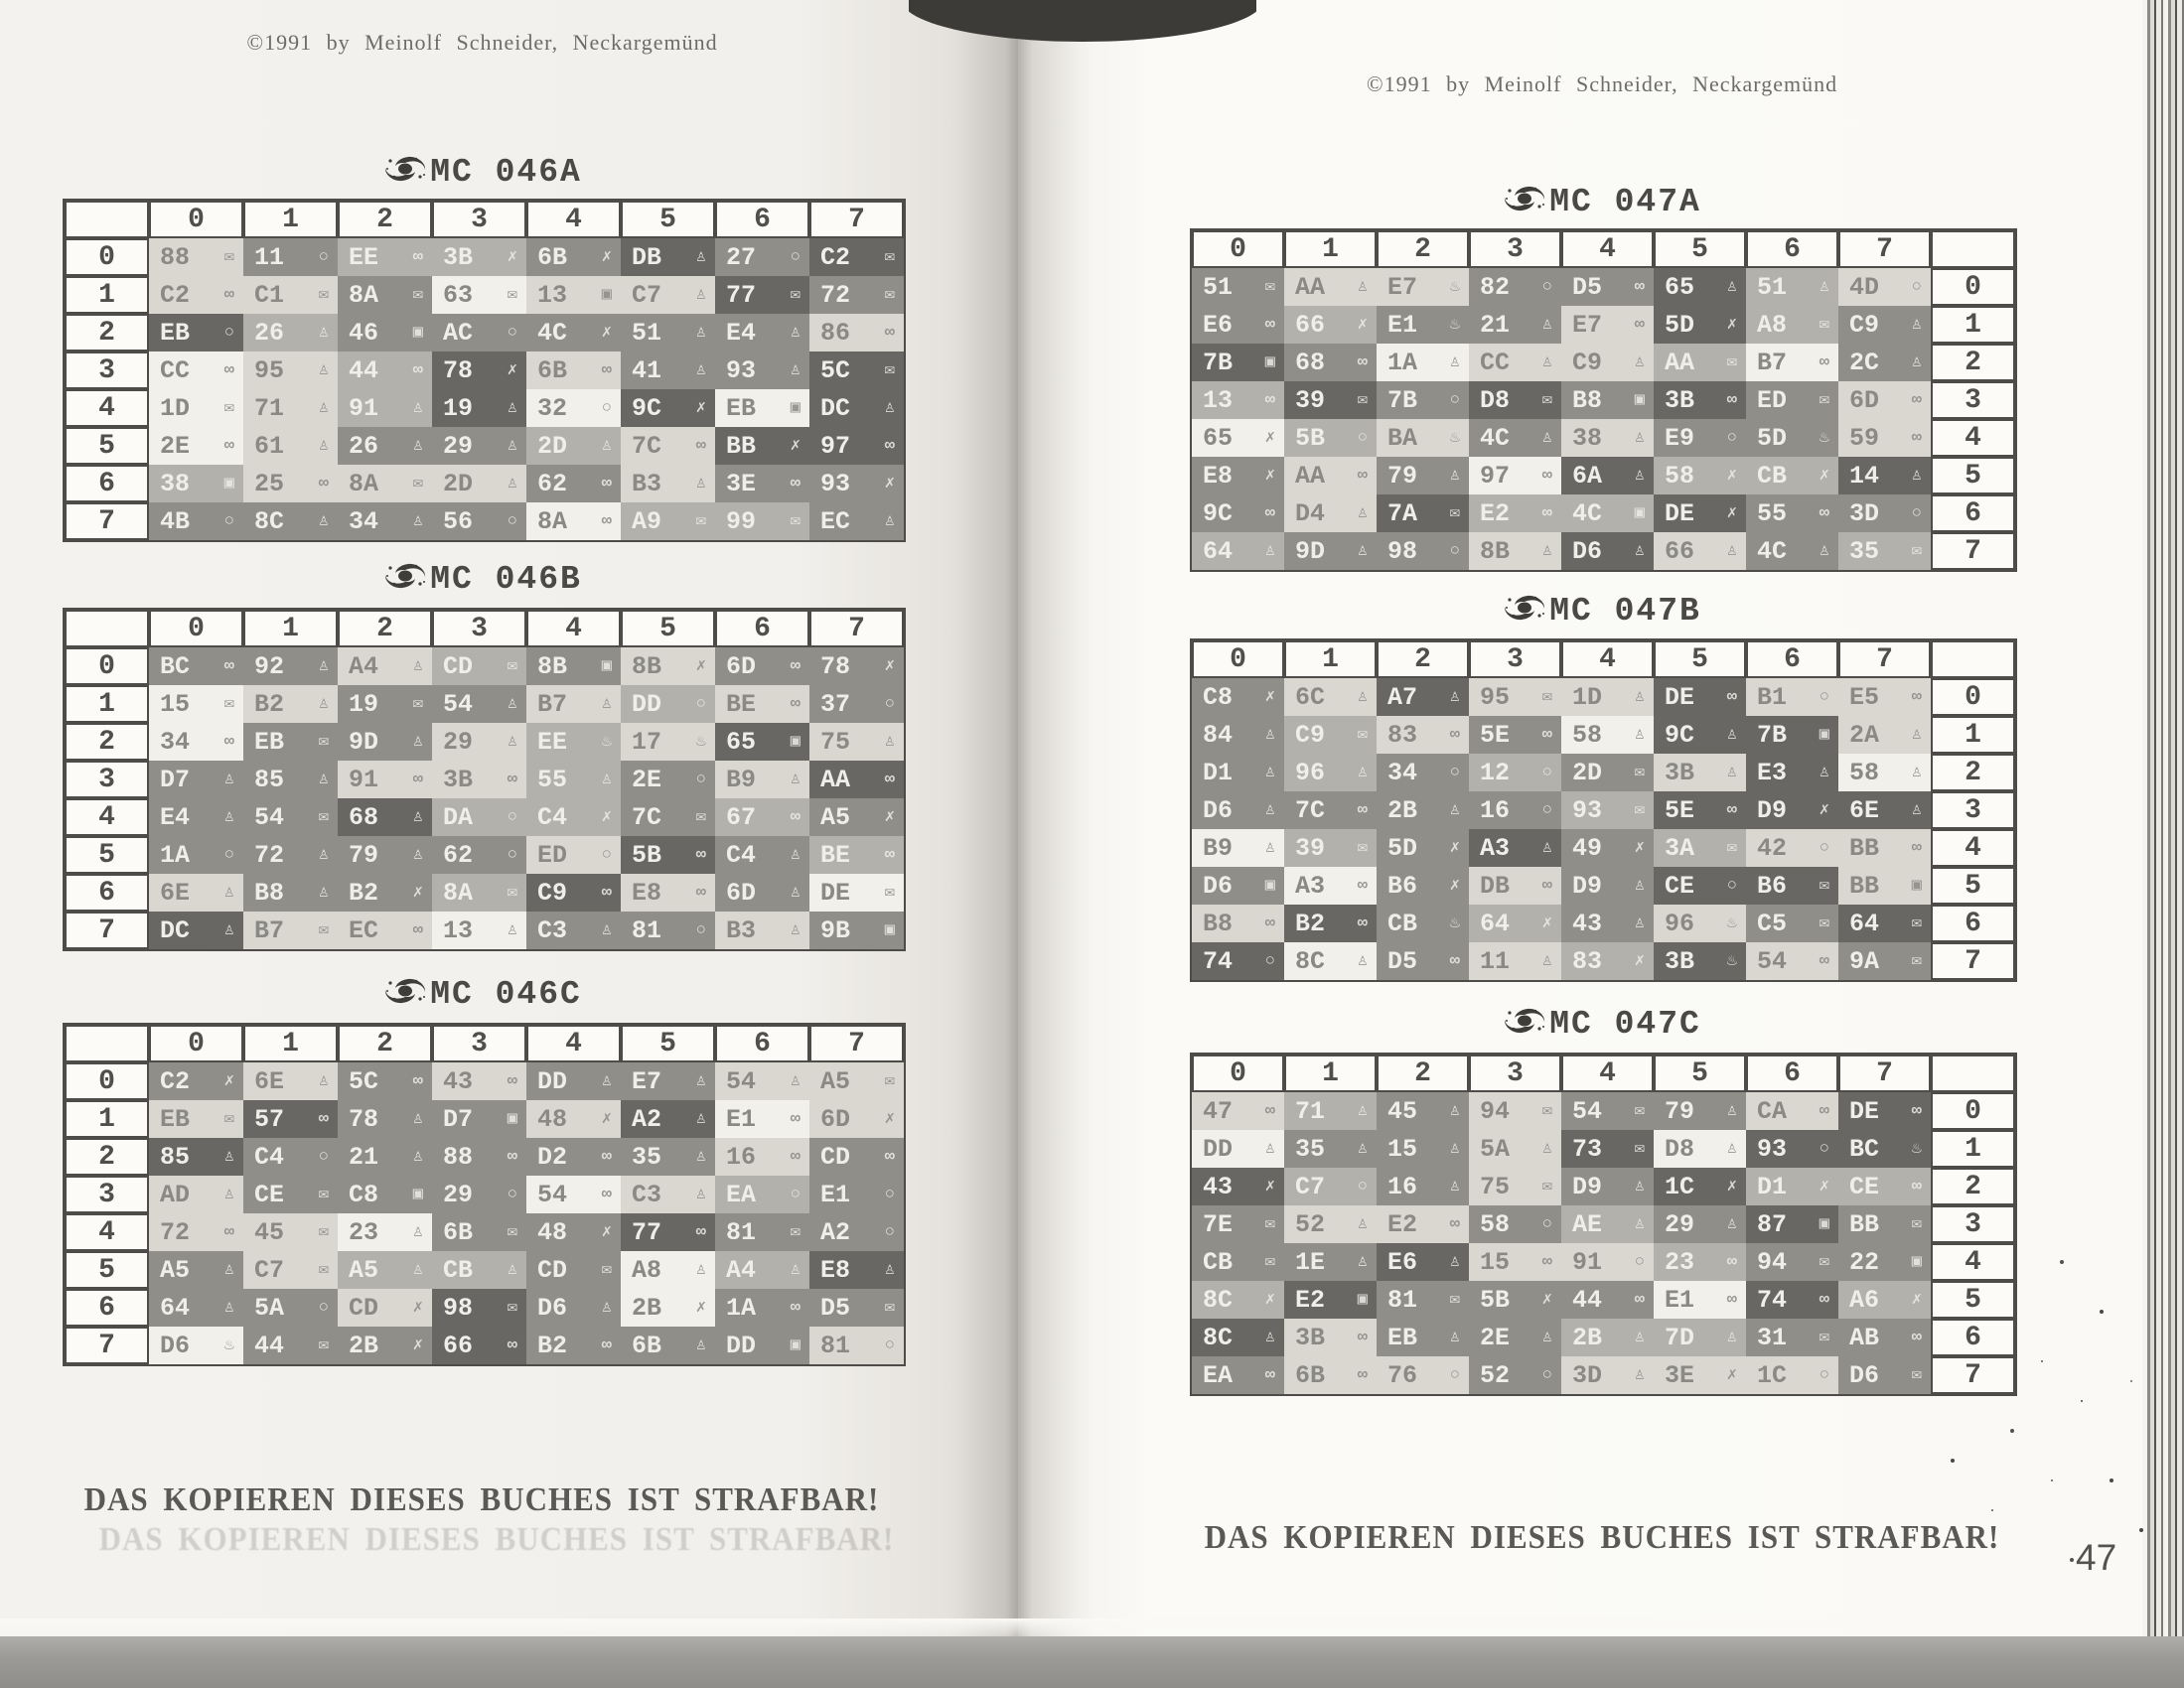 This screenshot has width=2184, height=1688. I want to click on row-header: 4, so click(1973, 1262).